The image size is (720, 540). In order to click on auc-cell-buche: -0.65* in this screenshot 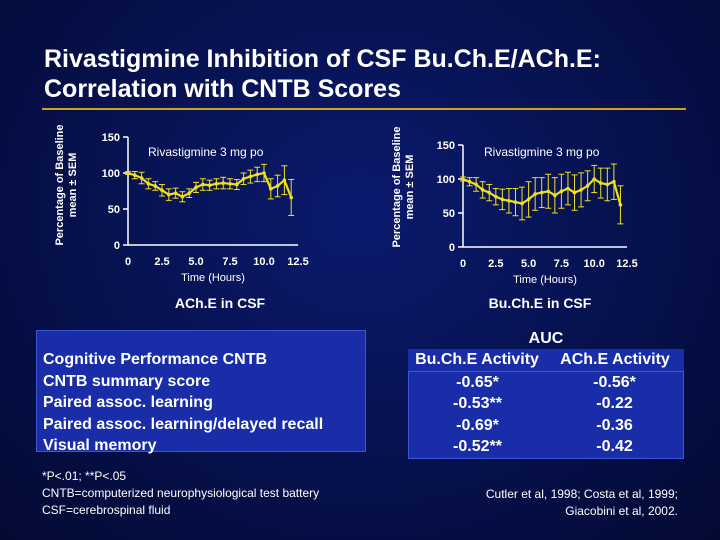, I will do `click(477, 382)`.